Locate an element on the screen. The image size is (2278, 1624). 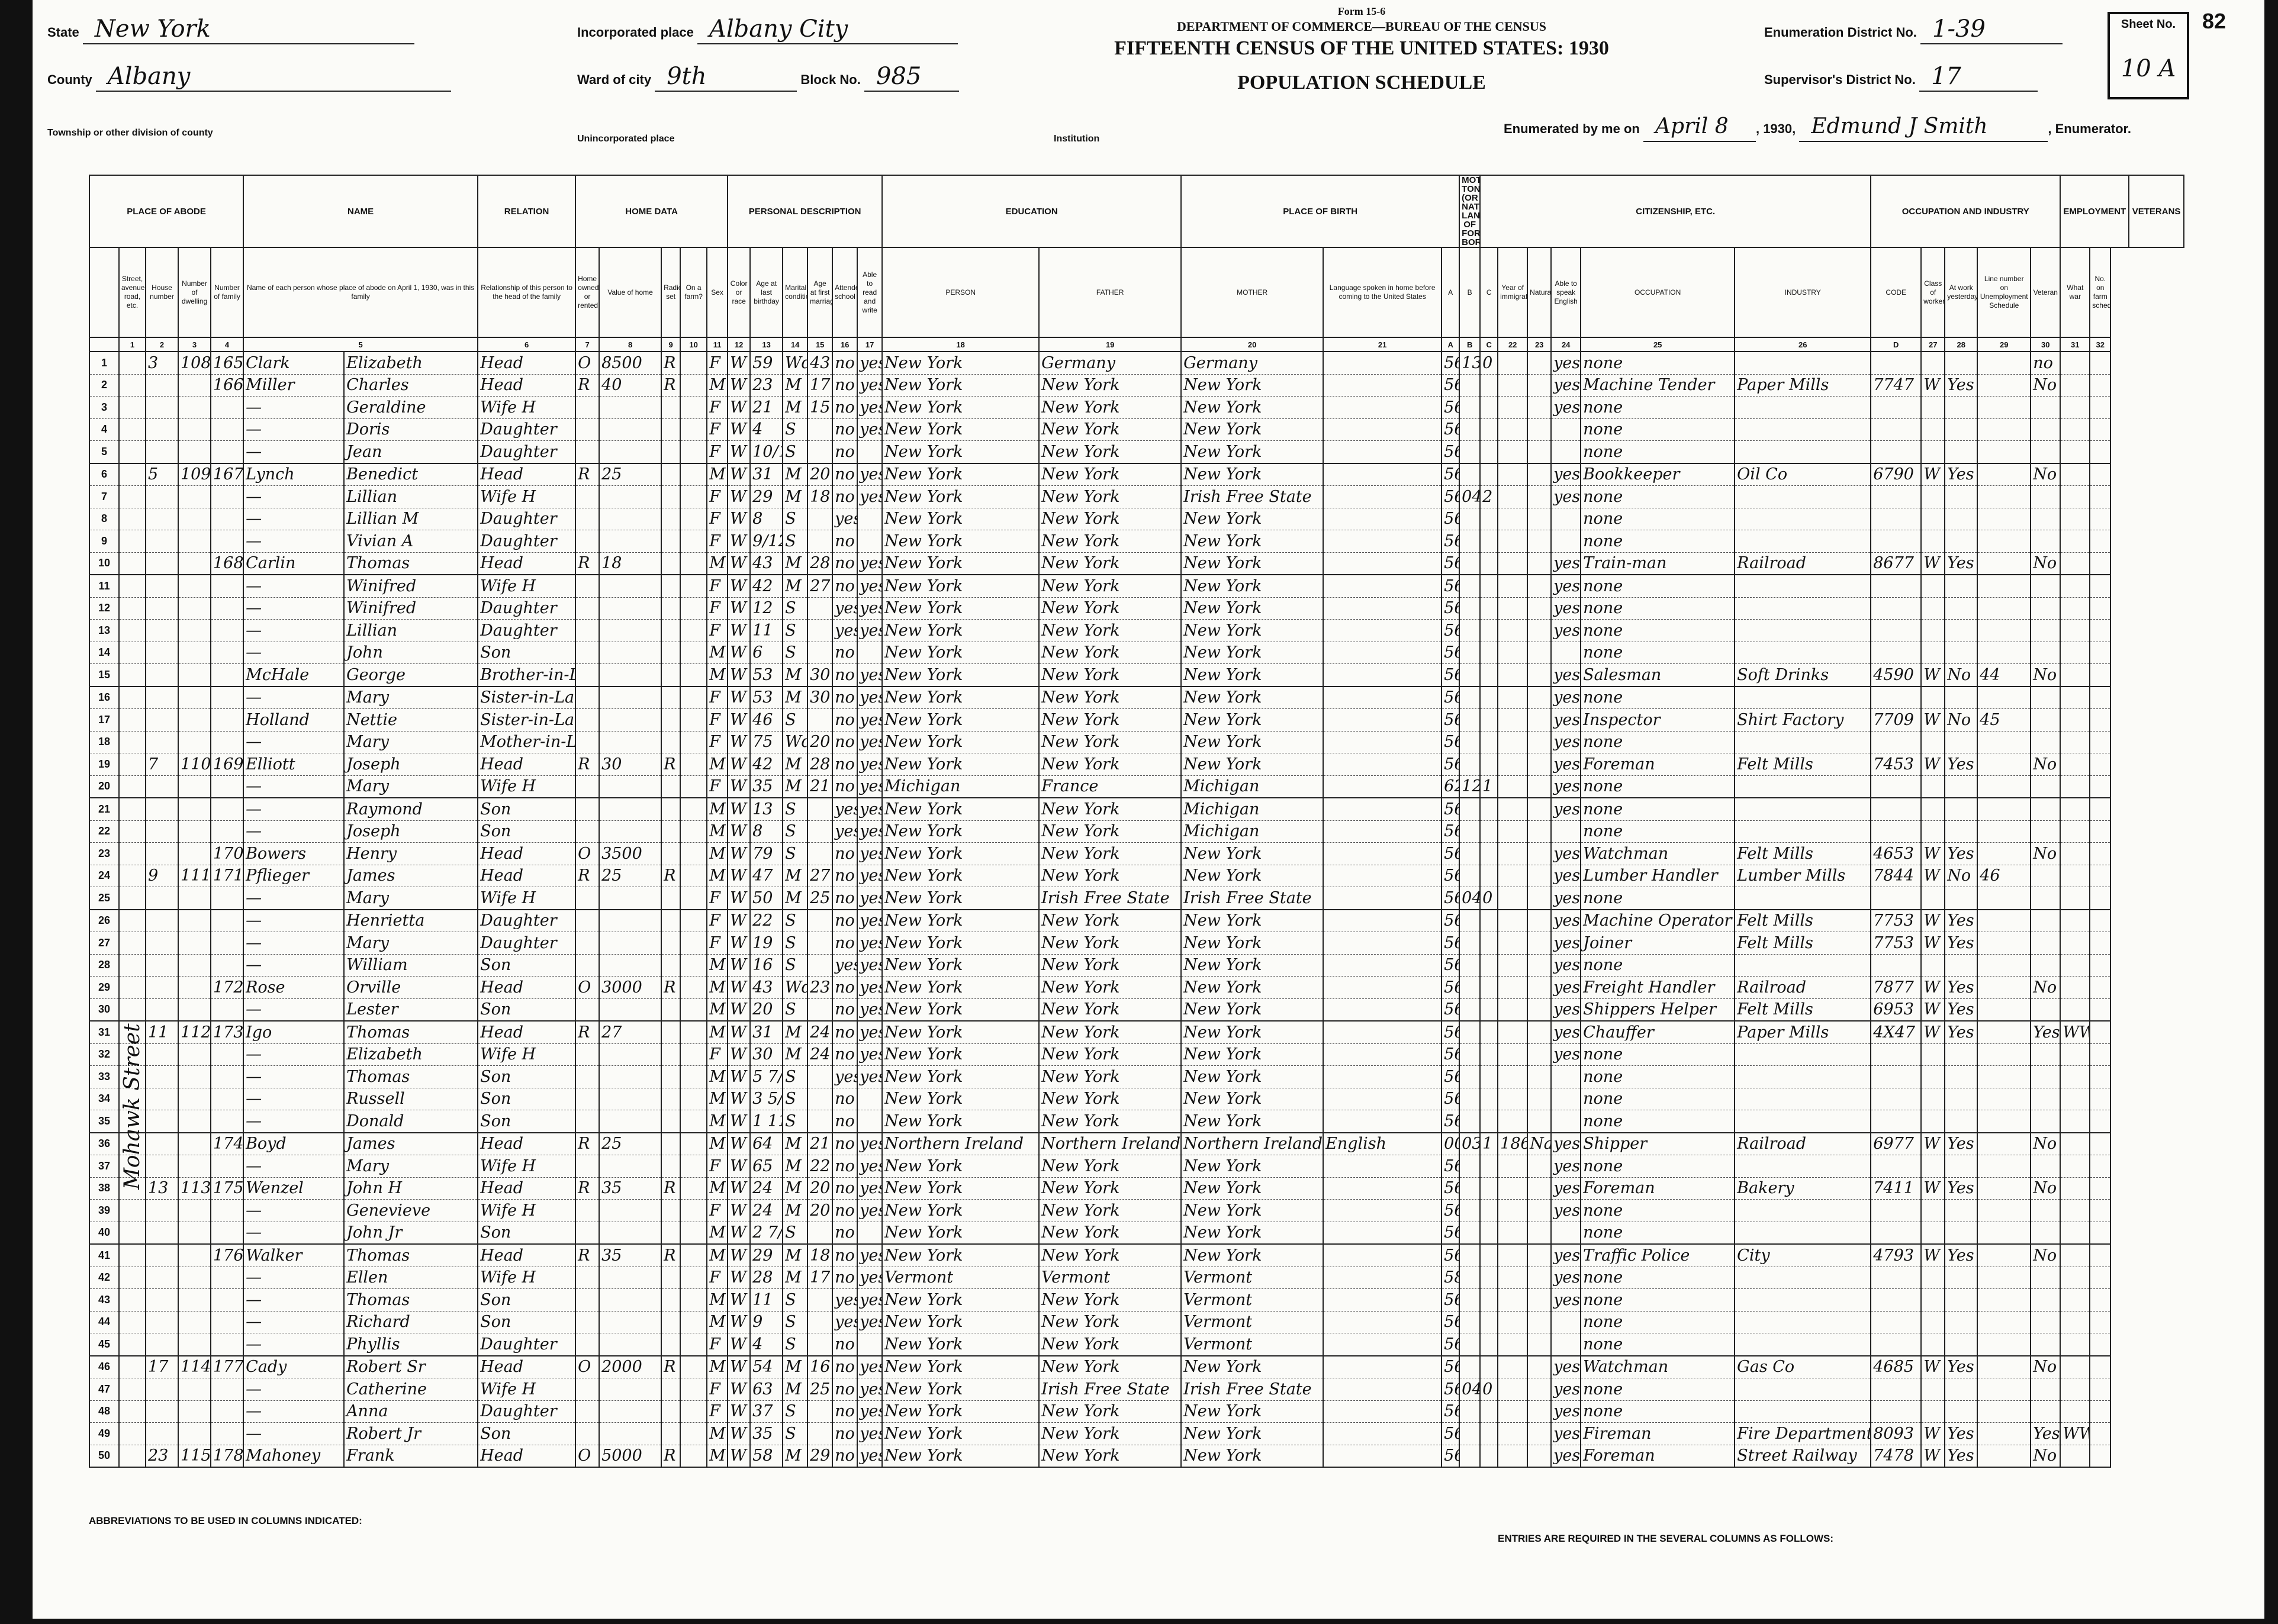
line-header is located at coordinates (104, 292).